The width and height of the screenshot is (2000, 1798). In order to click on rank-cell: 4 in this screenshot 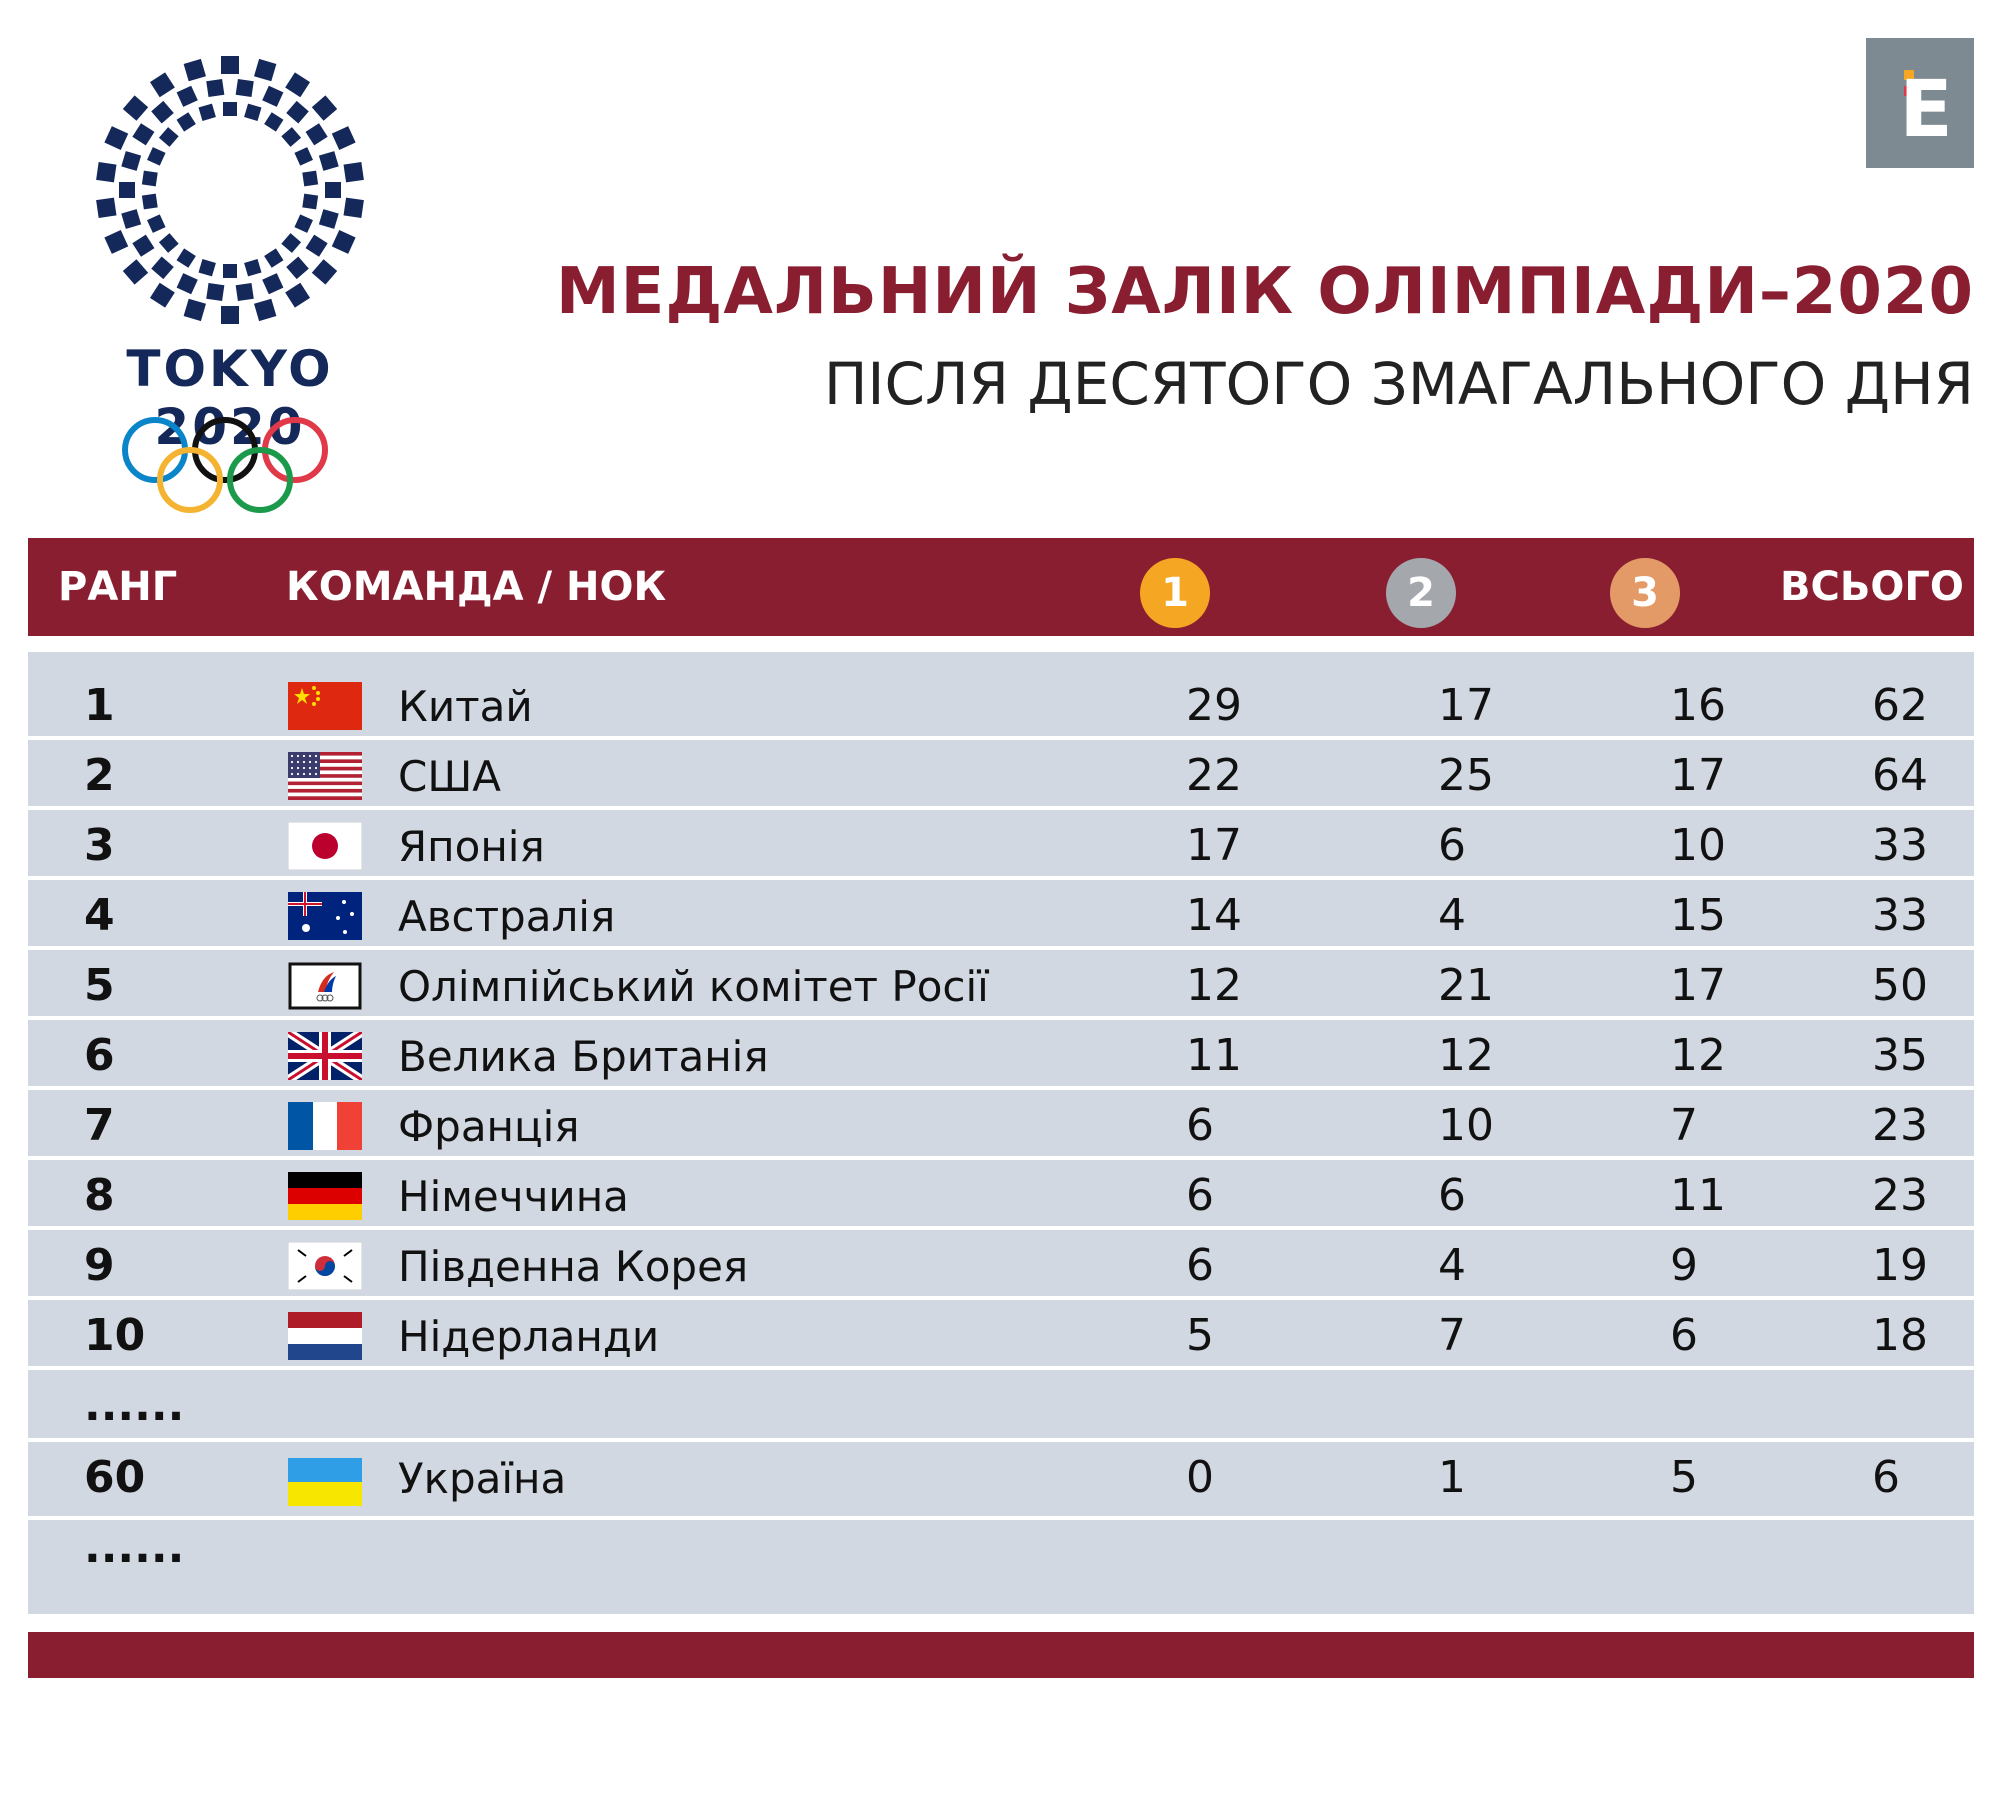, I will do `click(99, 915)`.